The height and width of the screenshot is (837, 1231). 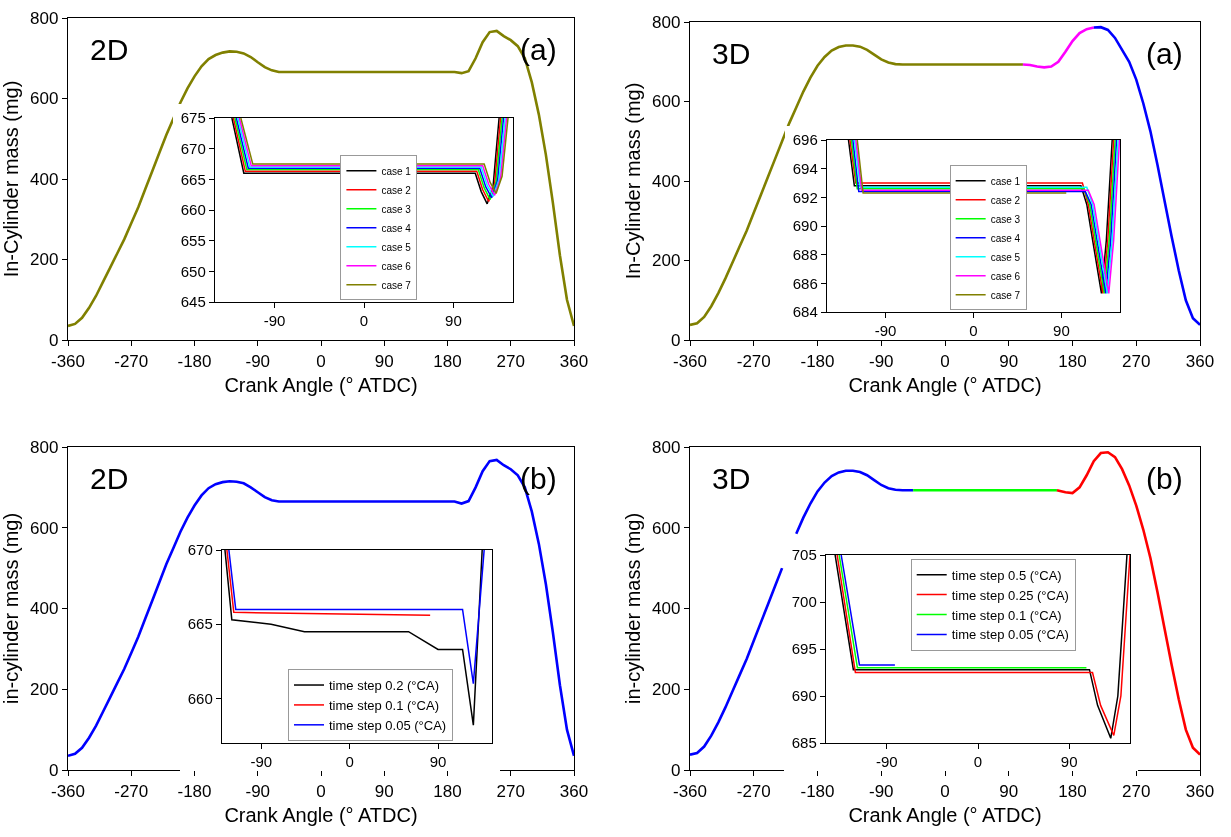 I want to click on y-axis-title: in-cylinder mass (mg), so click(x=633, y=608).